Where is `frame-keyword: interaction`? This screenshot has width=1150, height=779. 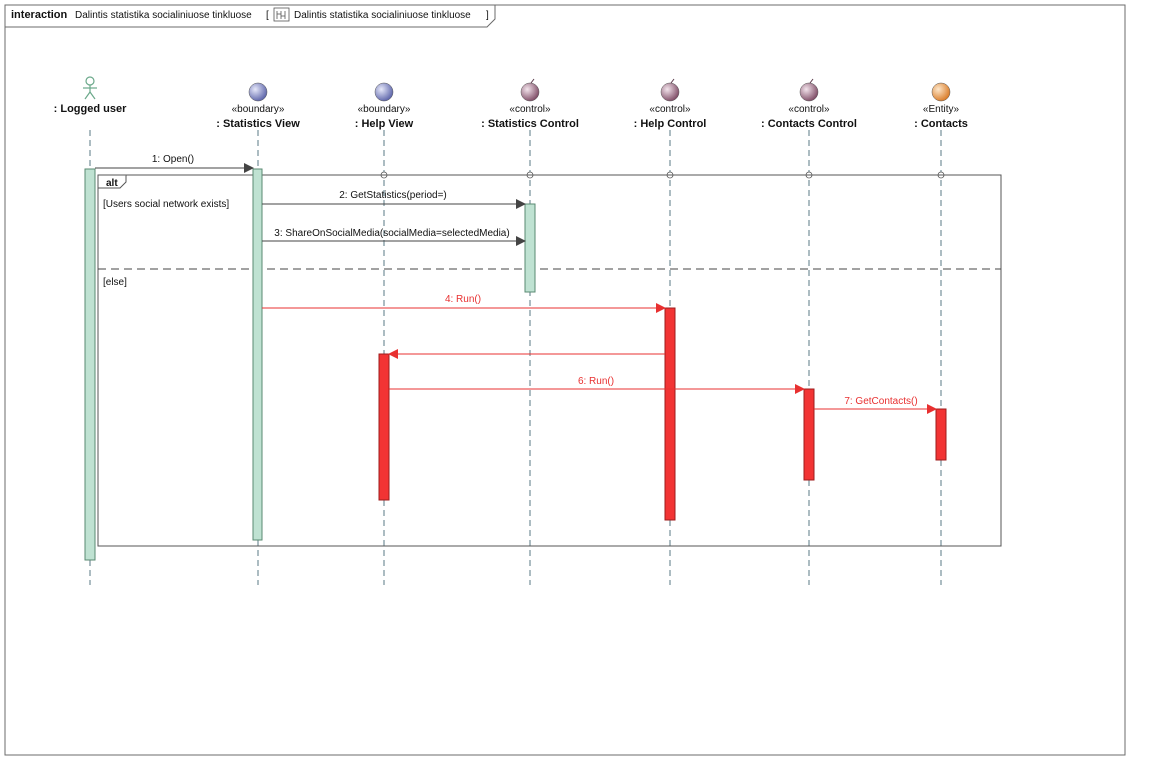
frame-keyword: interaction is located at coordinates (39, 15).